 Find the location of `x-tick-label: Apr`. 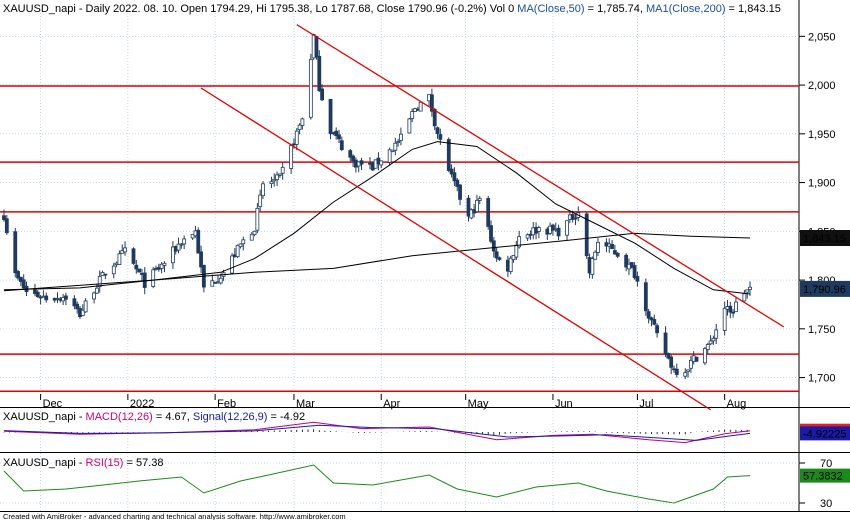

x-tick-label: Apr is located at coordinates (391, 404).